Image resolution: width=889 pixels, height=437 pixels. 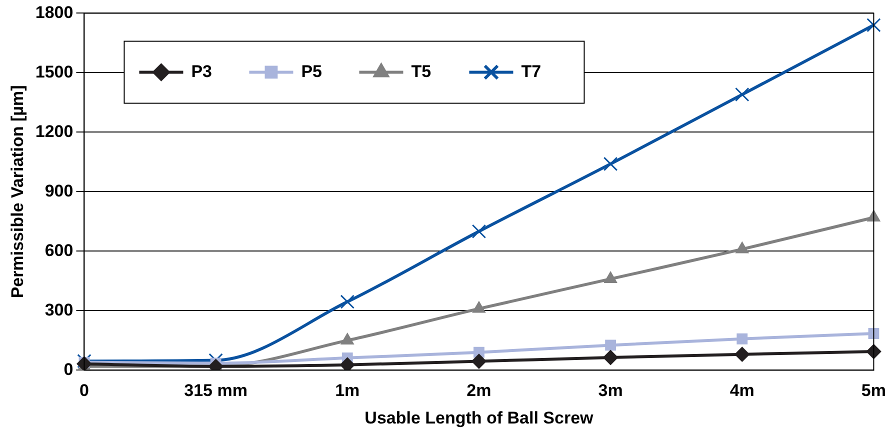 What do you see at coordinates (201, 71) in the screenshot?
I see `legend-label: P3` at bounding box center [201, 71].